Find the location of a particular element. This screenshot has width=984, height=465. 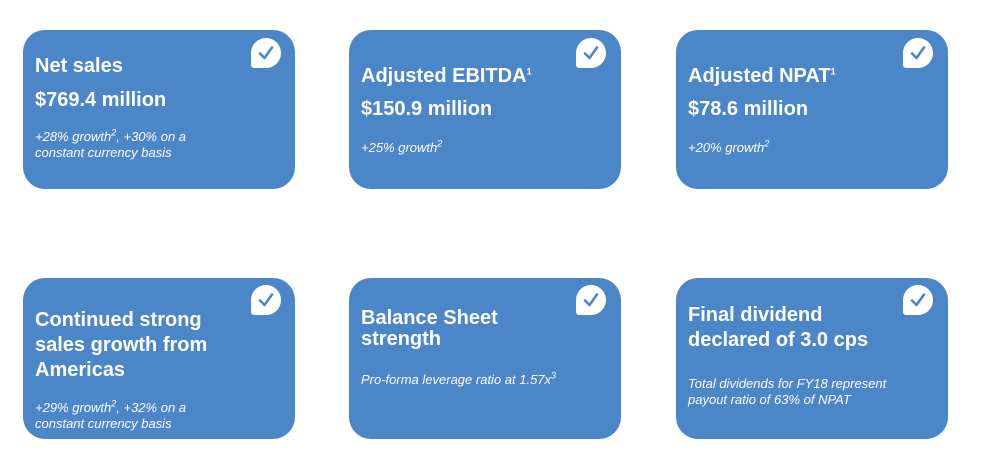

card-title: Adjusted EBITDA1 is located at coordinates (446, 76).